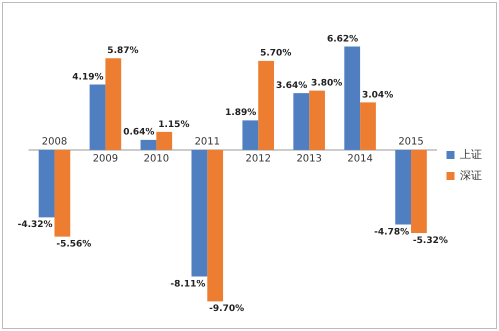 Image resolution: width=499 pixels, height=331 pixels. I want to click on data-label: -8.11%, so click(188, 284).